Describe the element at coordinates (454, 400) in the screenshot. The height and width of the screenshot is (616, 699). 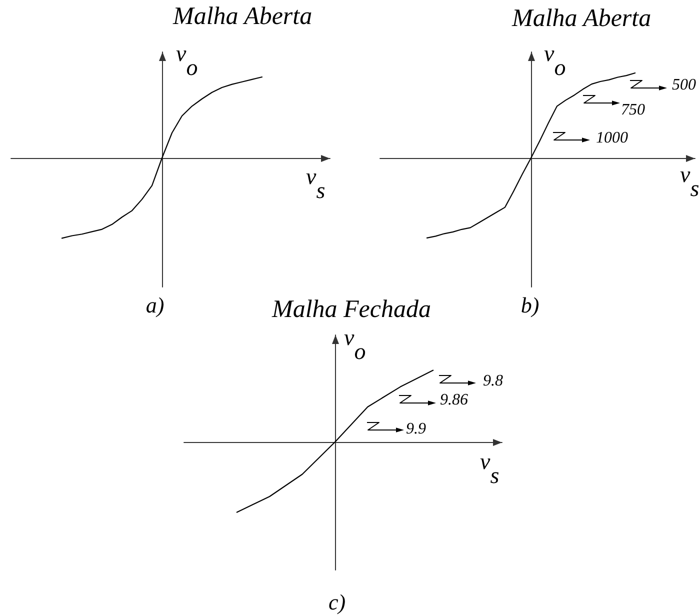
I see `annotation: 9.86` at that location.